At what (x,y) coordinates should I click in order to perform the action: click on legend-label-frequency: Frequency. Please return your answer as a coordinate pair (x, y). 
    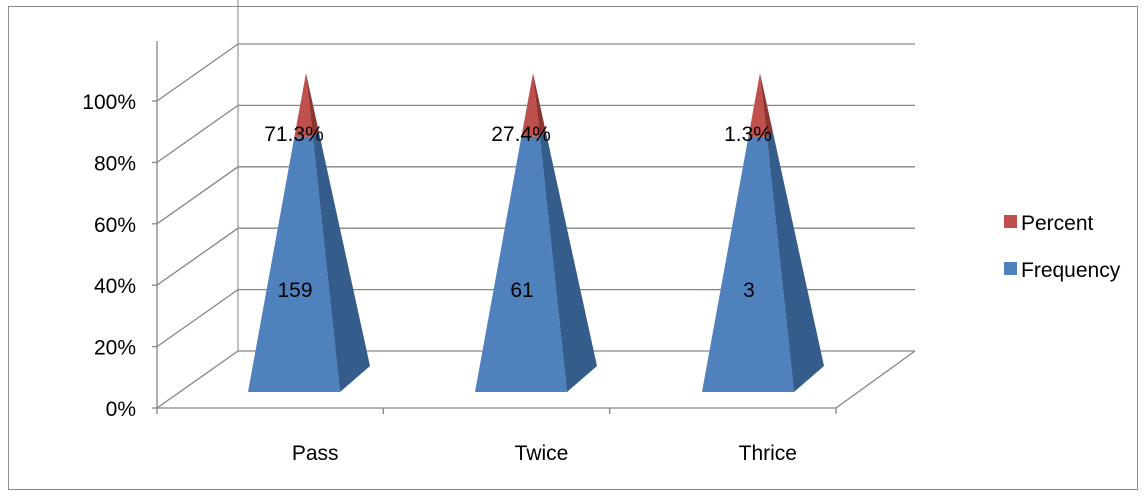
    Looking at the image, I should click on (1071, 270).